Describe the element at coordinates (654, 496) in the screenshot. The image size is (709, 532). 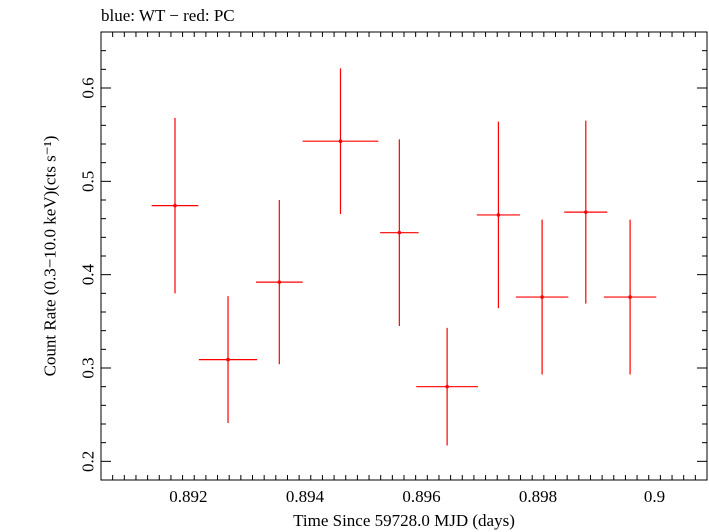
I see `x-tick-label: 0.9` at that location.